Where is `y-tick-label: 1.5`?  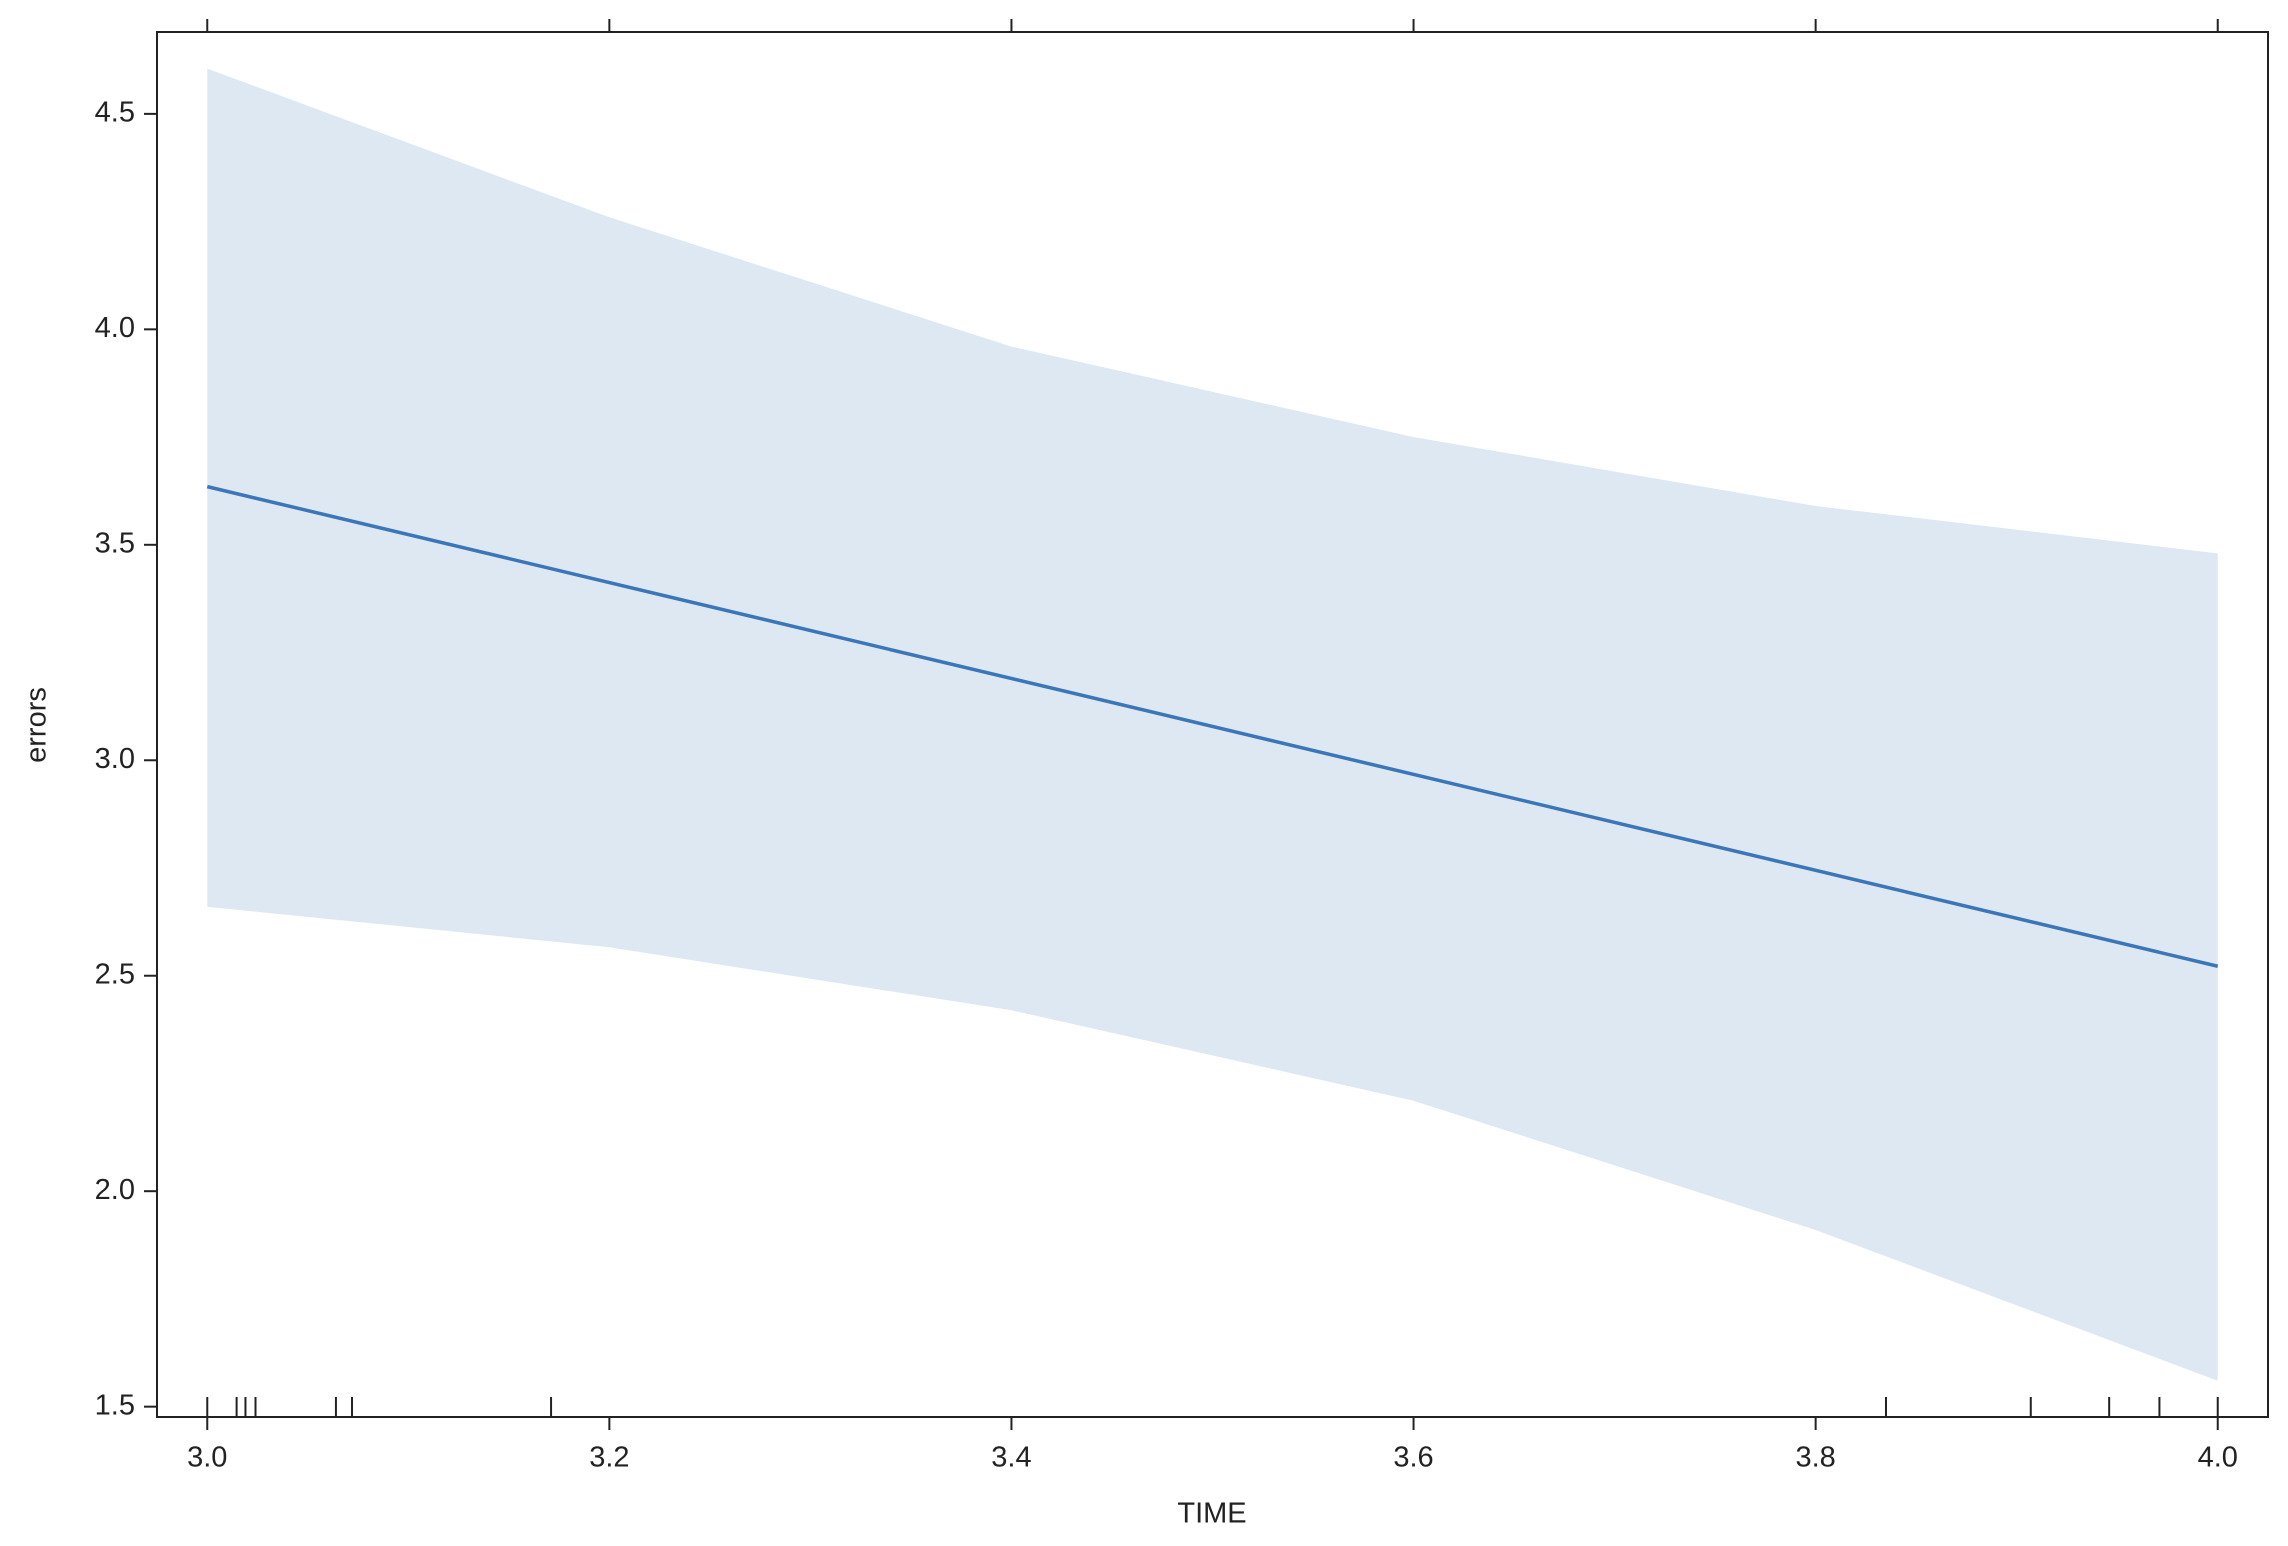
y-tick-label: 1.5 is located at coordinates (115, 1405).